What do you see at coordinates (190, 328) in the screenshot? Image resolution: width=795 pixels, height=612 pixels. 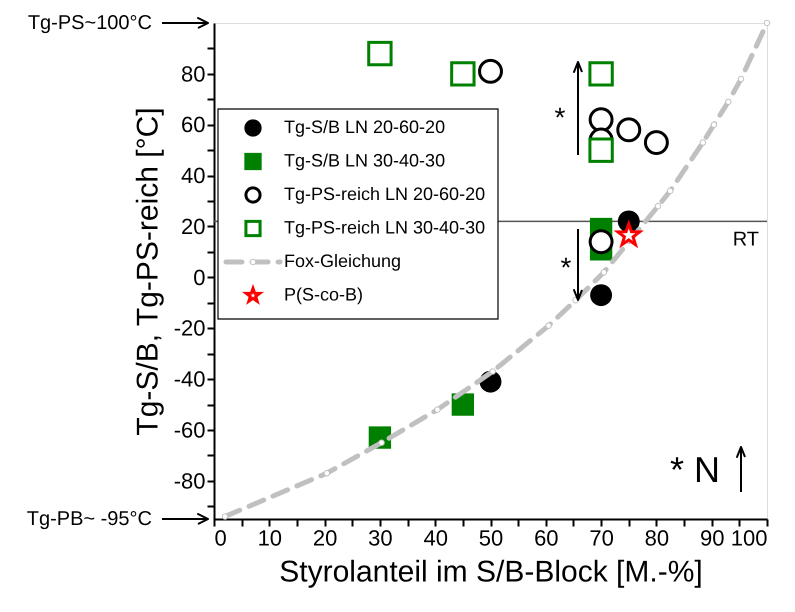 I see `y-tick-label: -20` at bounding box center [190, 328].